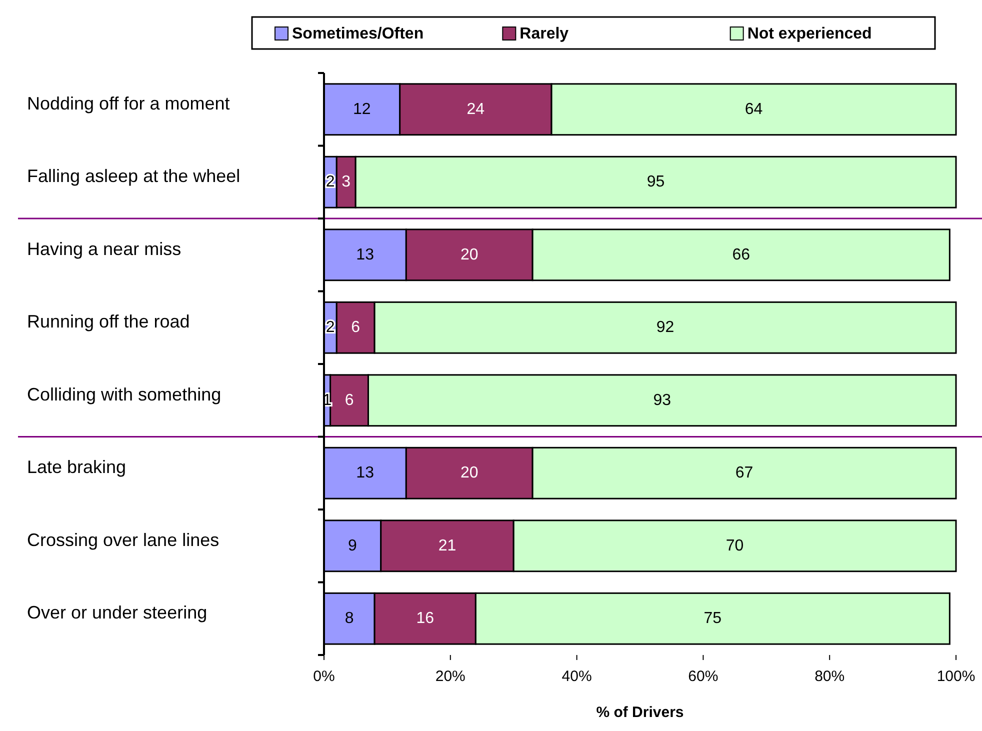 Image resolution: width=982 pixels, height=731 pixels. Describe the element at coordinates (544, 34) in the screenshot. I see `legend-label: Rarely` at that location.